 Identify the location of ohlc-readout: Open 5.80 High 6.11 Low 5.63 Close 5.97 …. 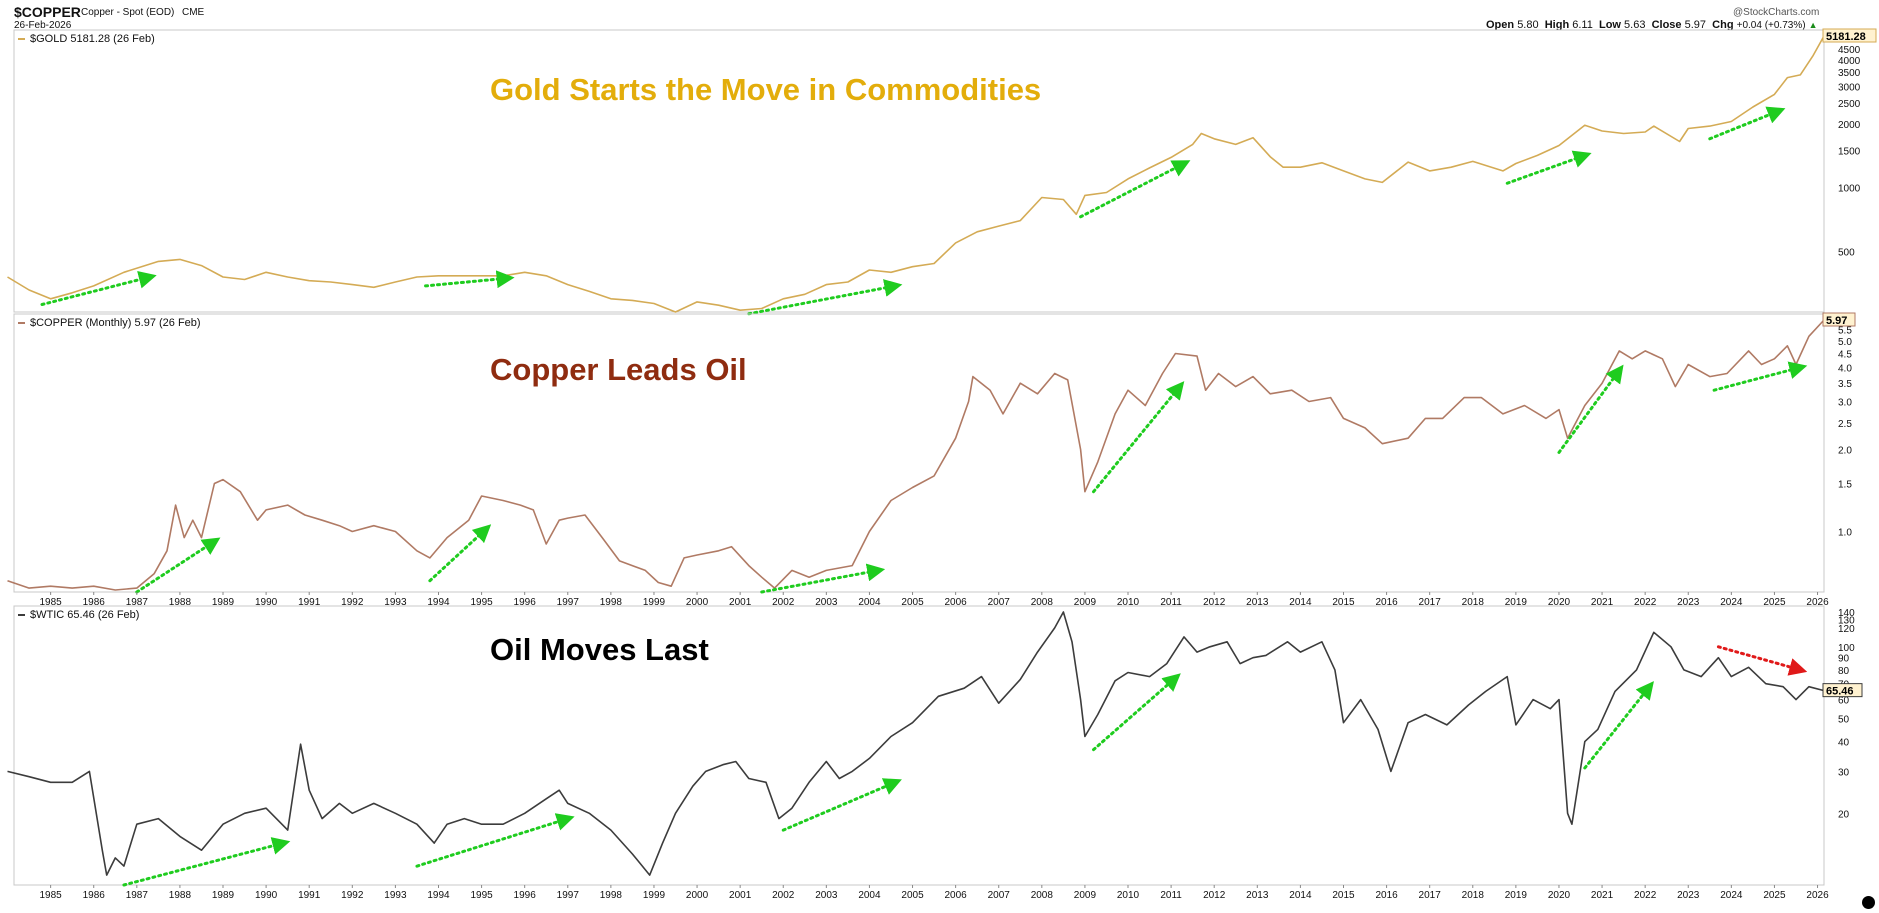
(1652, 25).